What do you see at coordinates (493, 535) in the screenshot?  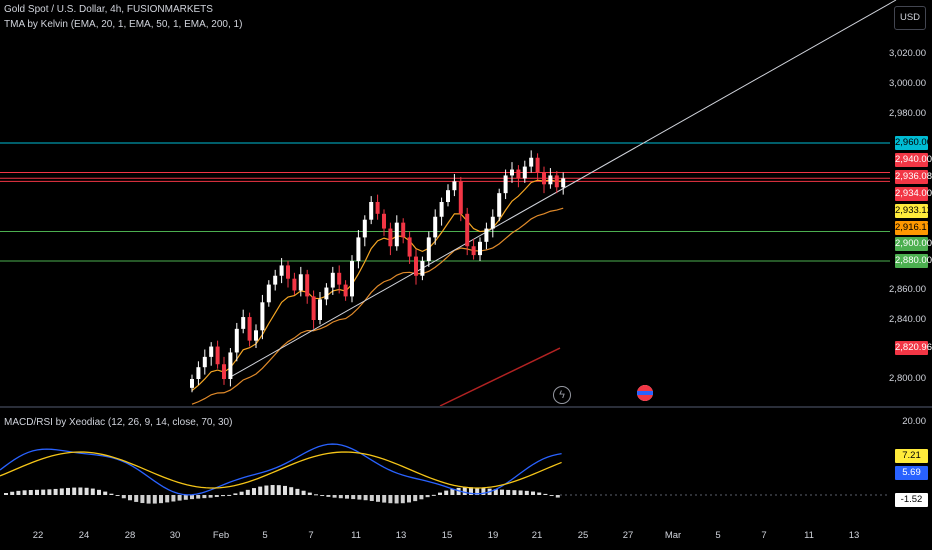 I see `x-tick: 19` at bounding box center [493, 535].